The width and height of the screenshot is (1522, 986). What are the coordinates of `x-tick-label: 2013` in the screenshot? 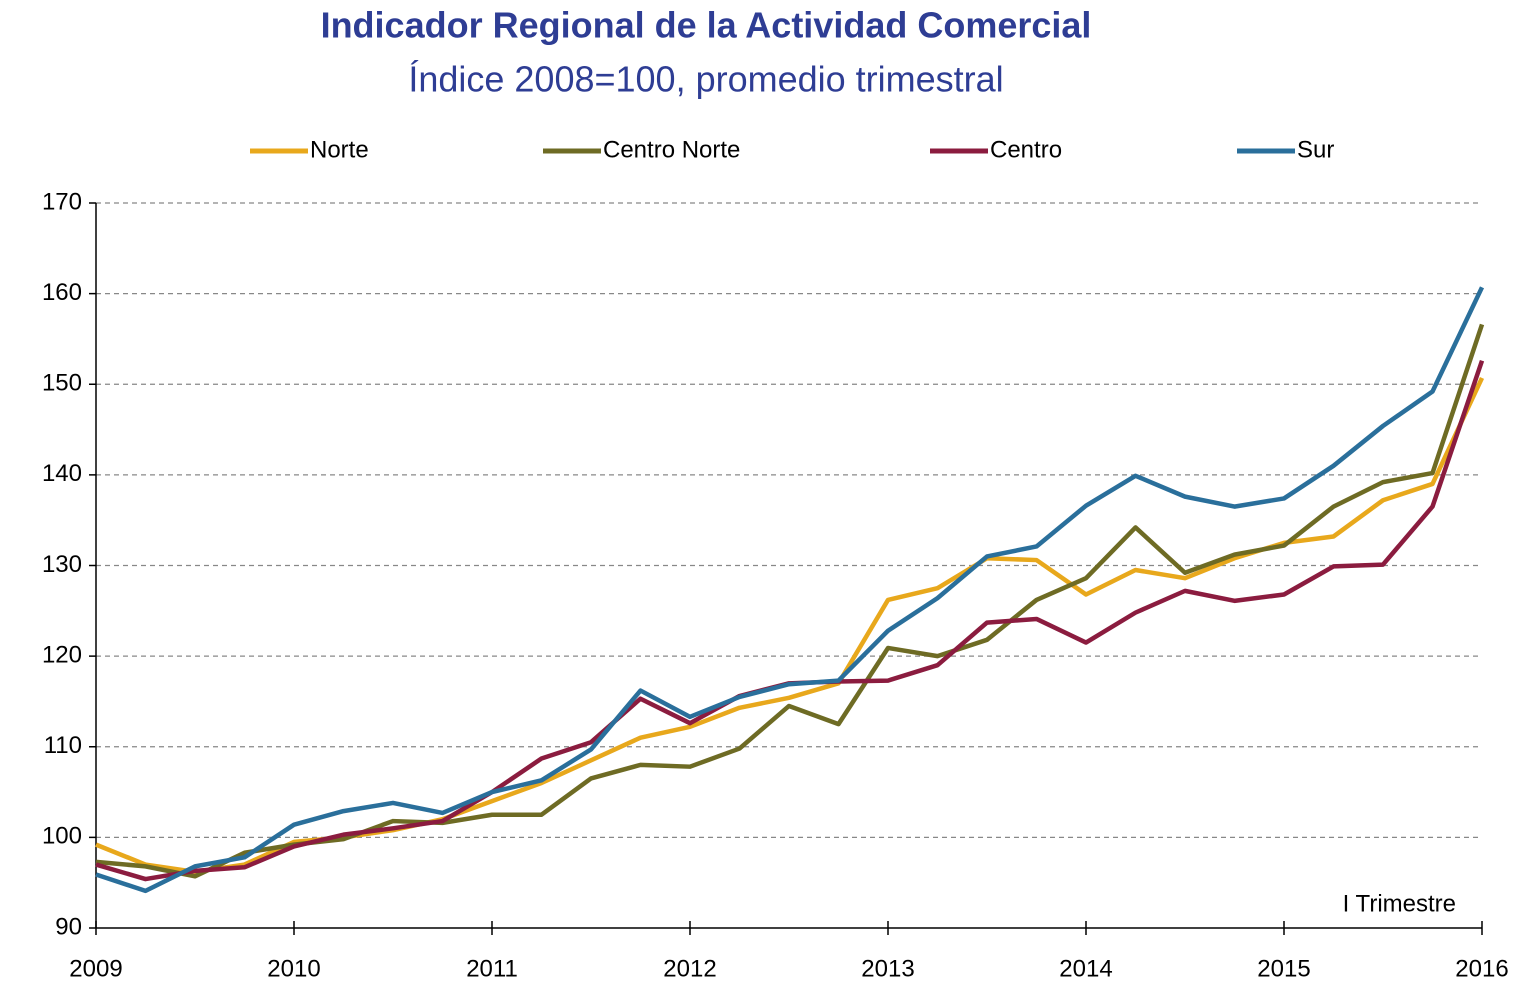 It's located at (887, 968).